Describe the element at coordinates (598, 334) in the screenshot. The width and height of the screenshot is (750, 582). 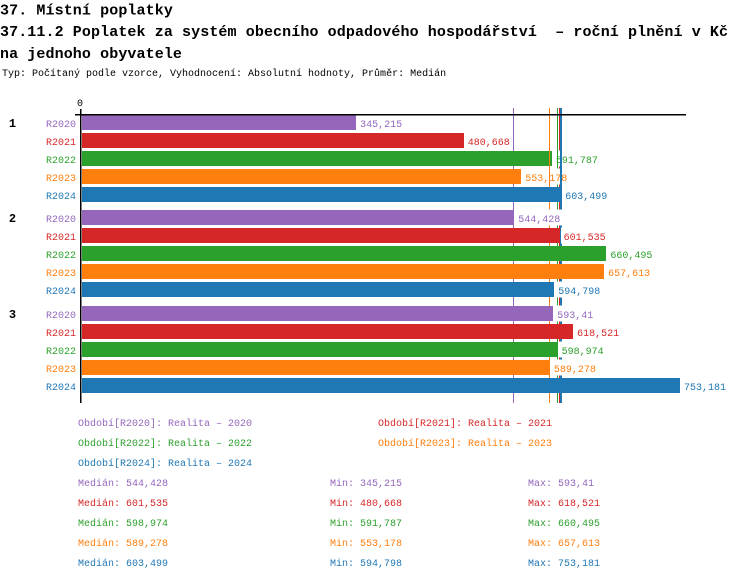
I see `svg-text: 618,521` at that location.